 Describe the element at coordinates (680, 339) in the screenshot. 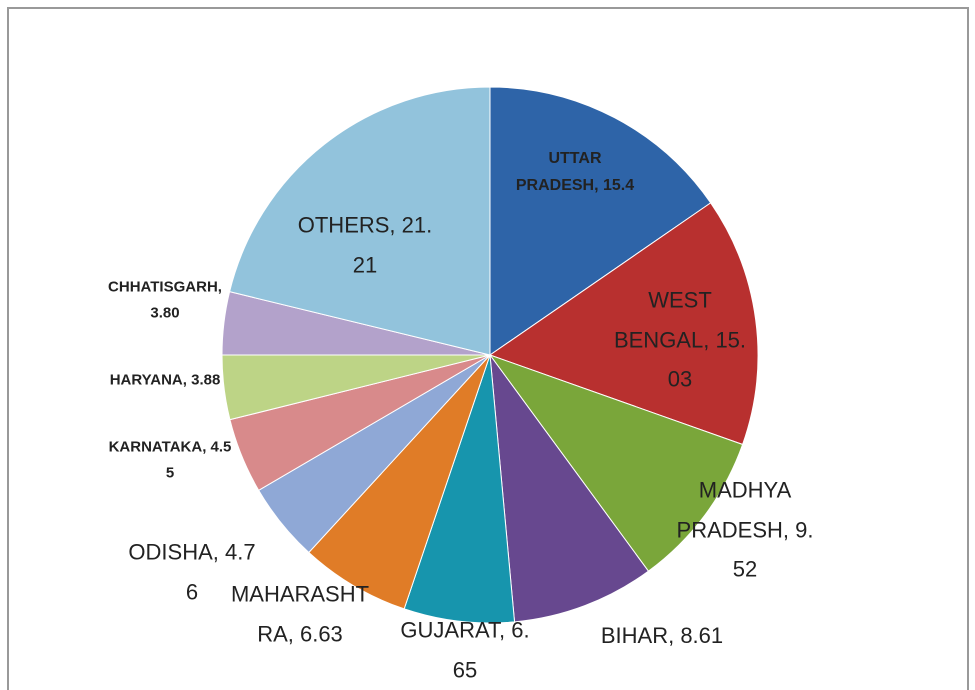

I see `slice-label: WEST BENGAL, 15. 03` at that location.